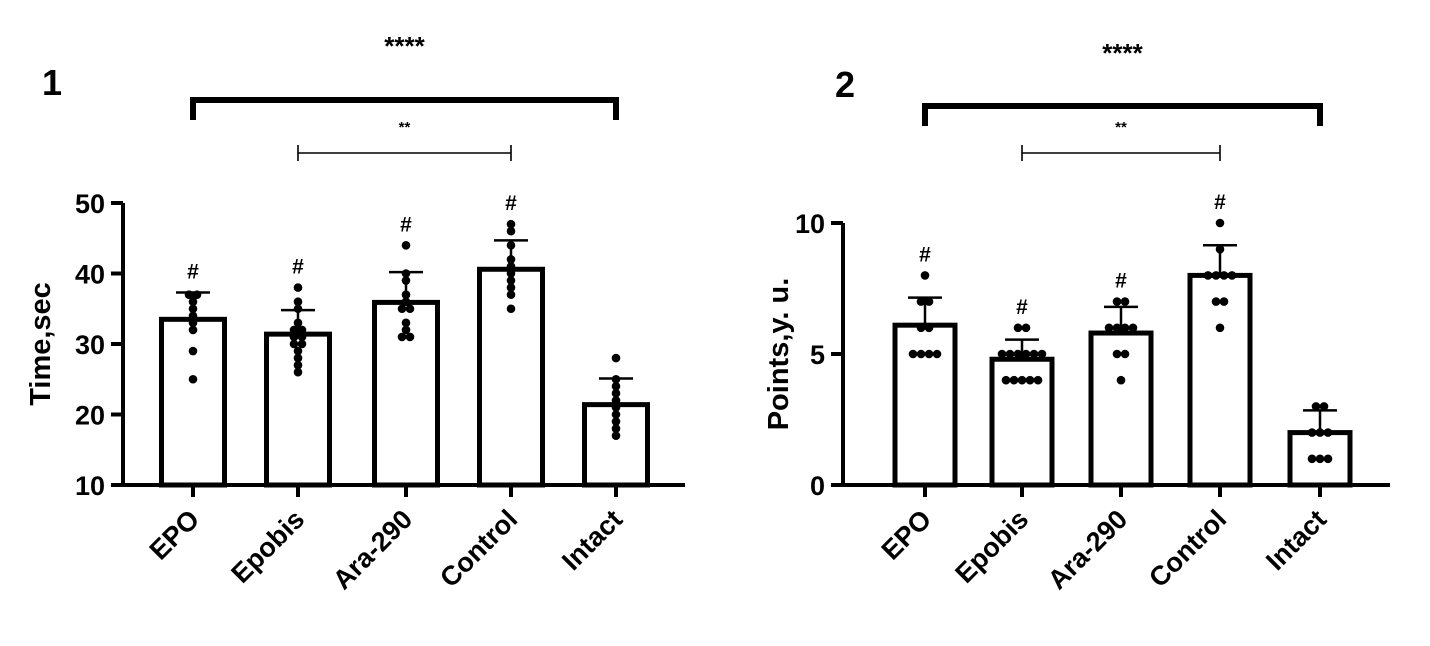 The width and height of the screenshot is (1430, 646). I want to click on y-tick-label: 5, so click(817, 355).